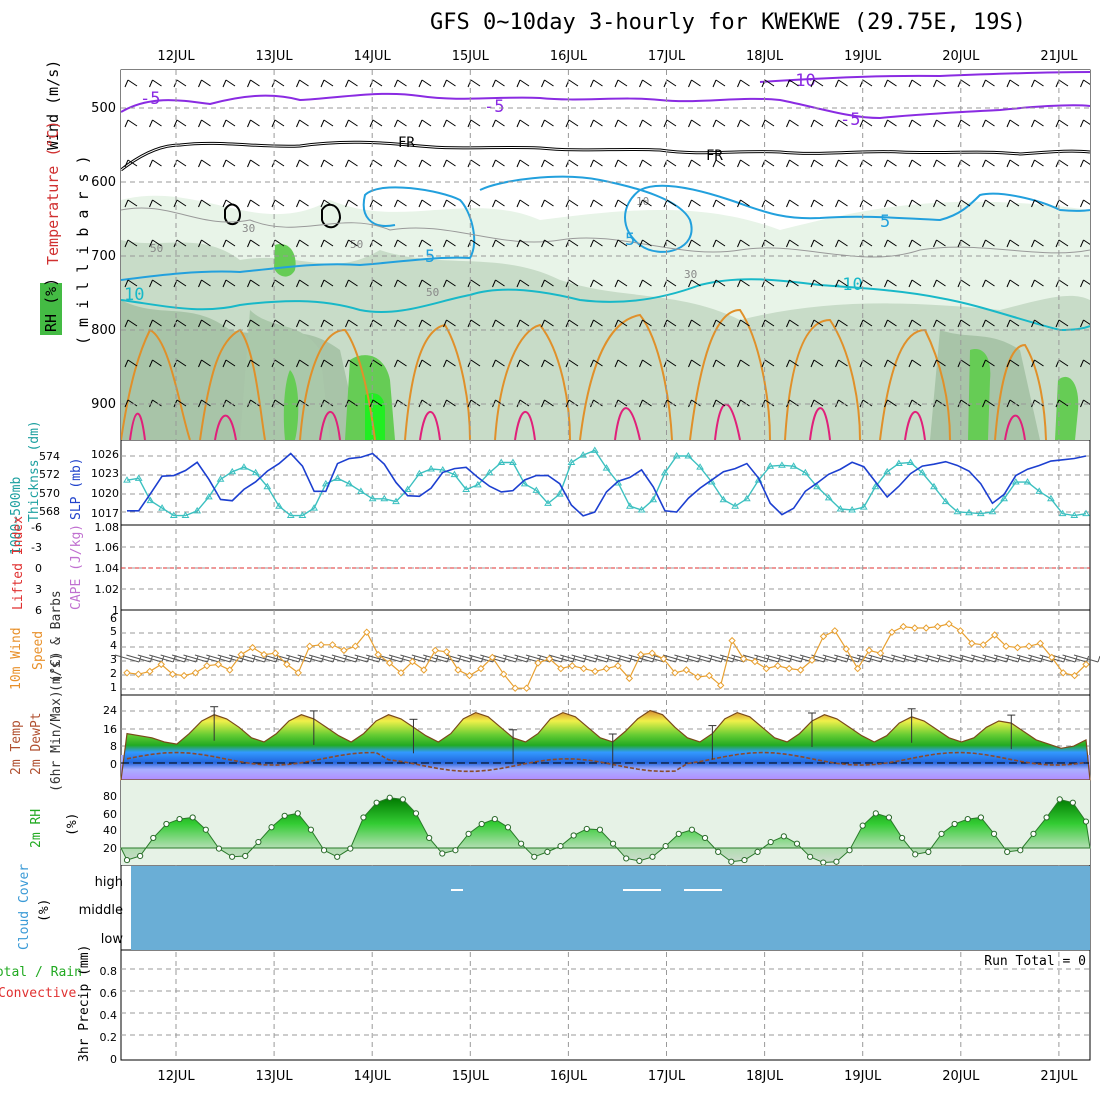 Image resolution: width=1100 pixels, height=1100 pixels. I want to click on rh-tick: 40, so click(110, 830).